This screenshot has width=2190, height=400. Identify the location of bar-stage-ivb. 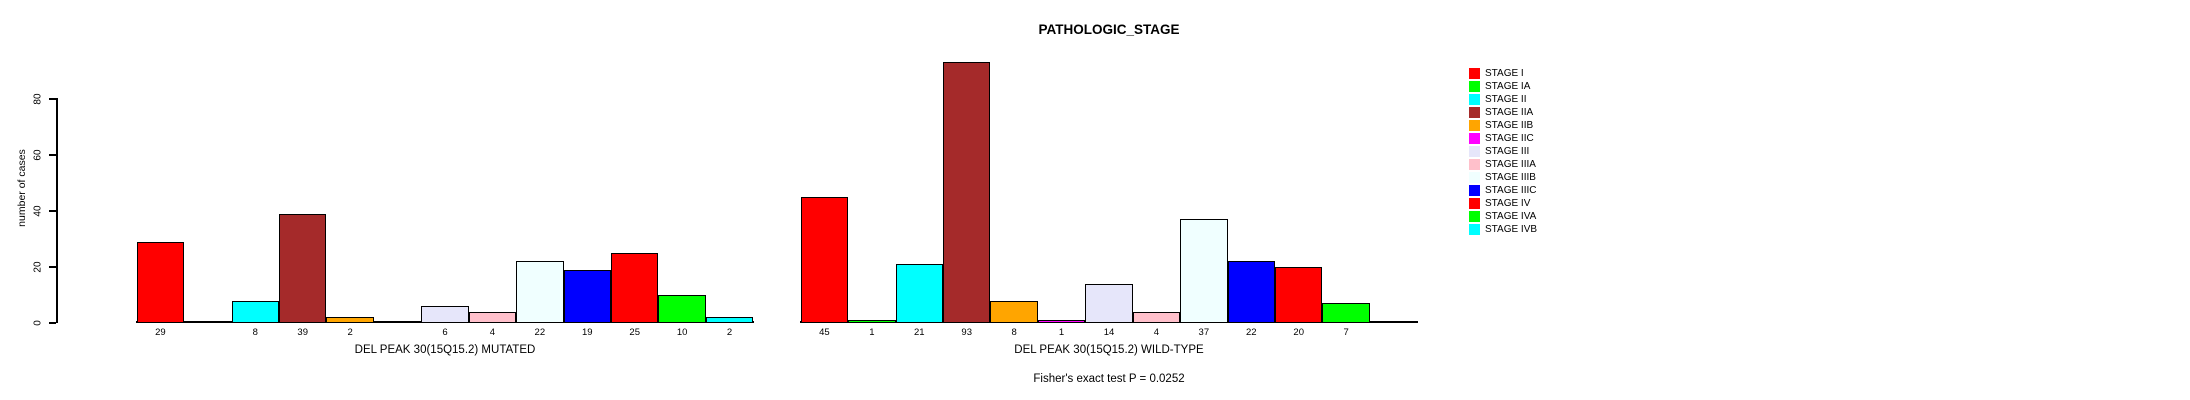
(729, 320).